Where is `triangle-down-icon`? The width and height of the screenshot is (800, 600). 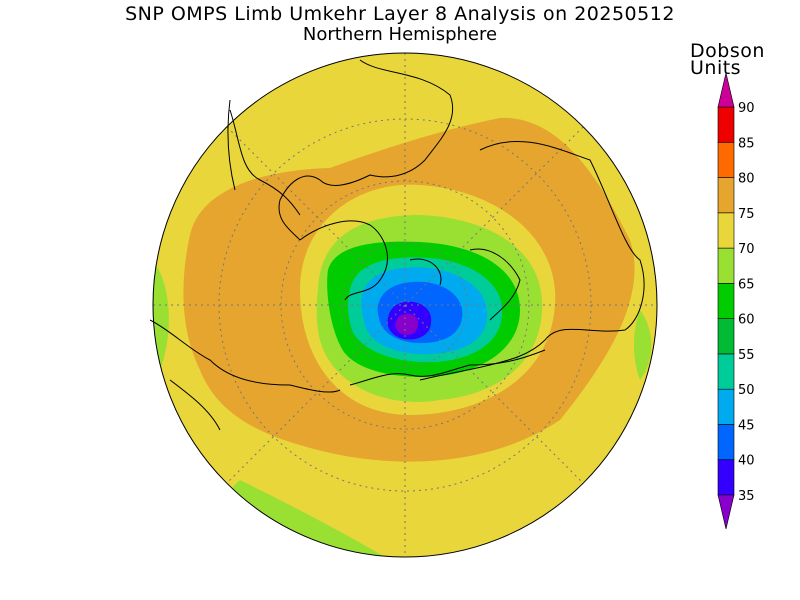 triangle-down-icon is located at coordinates (726, 512).